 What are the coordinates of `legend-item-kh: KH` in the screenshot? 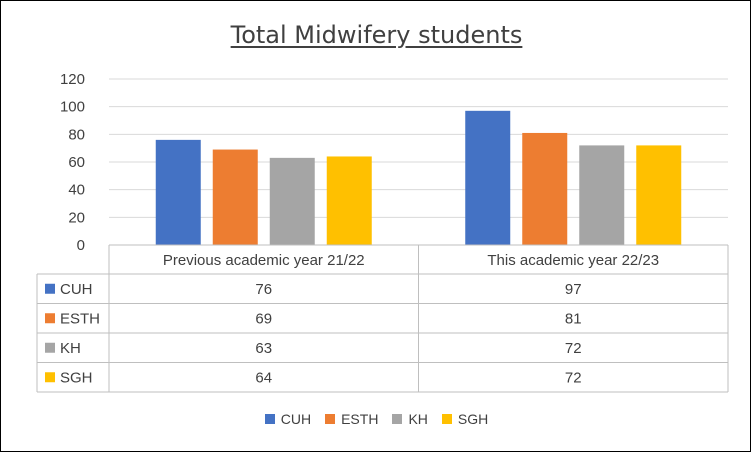 It's located at (410, 419).